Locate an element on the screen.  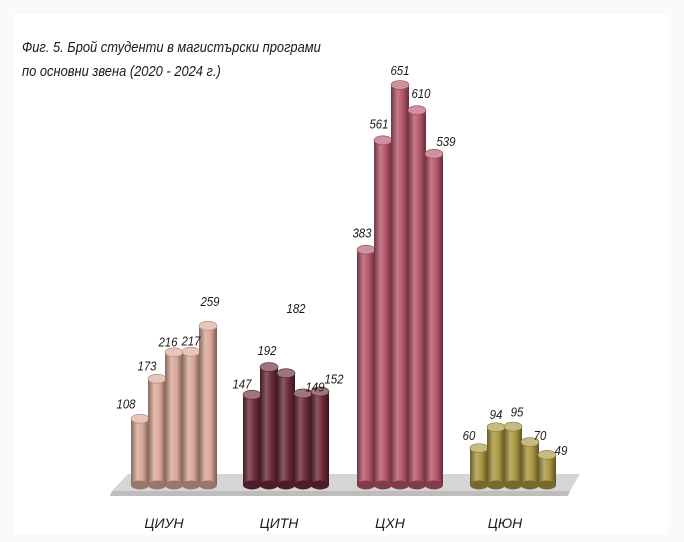
value-label: 149 is located at coordinates (314, 387).